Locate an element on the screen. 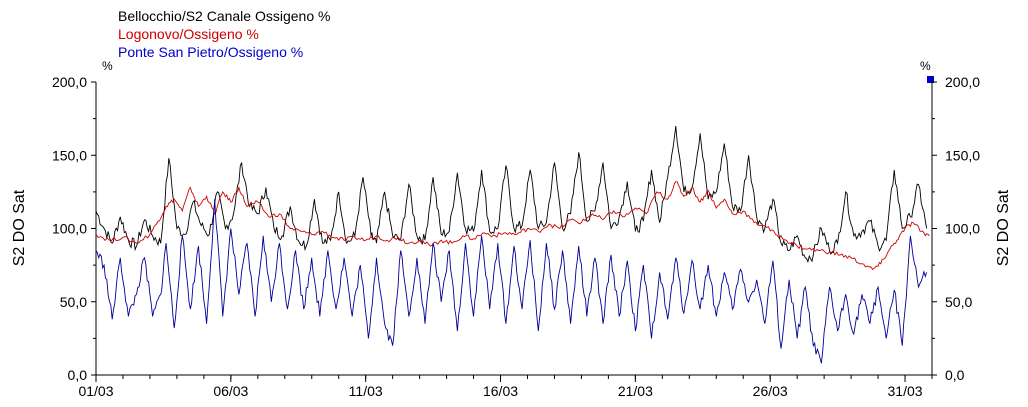 The width and height of the screenshot is (1028, 407). unit-left: % is located at coordinates (107, 66).